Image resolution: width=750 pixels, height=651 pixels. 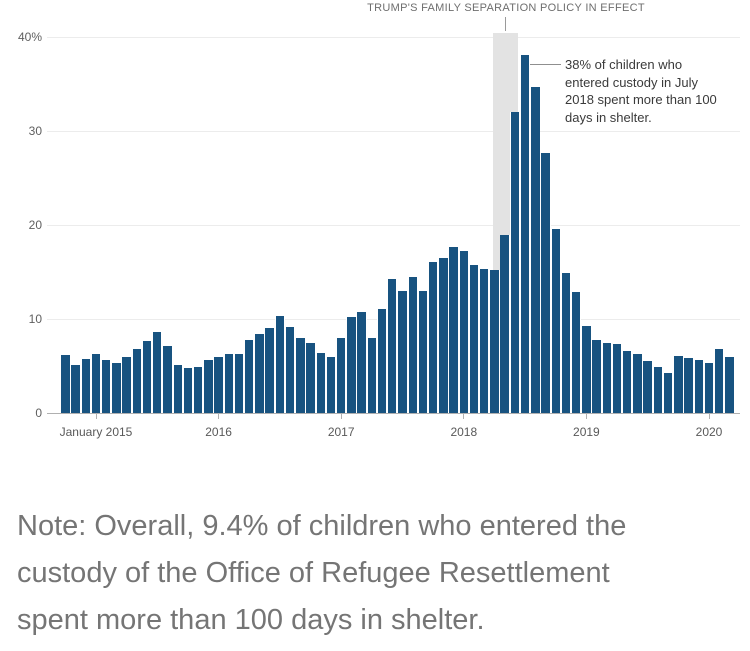 I want to click on bar-may-2019, so click(x=627, y=381).